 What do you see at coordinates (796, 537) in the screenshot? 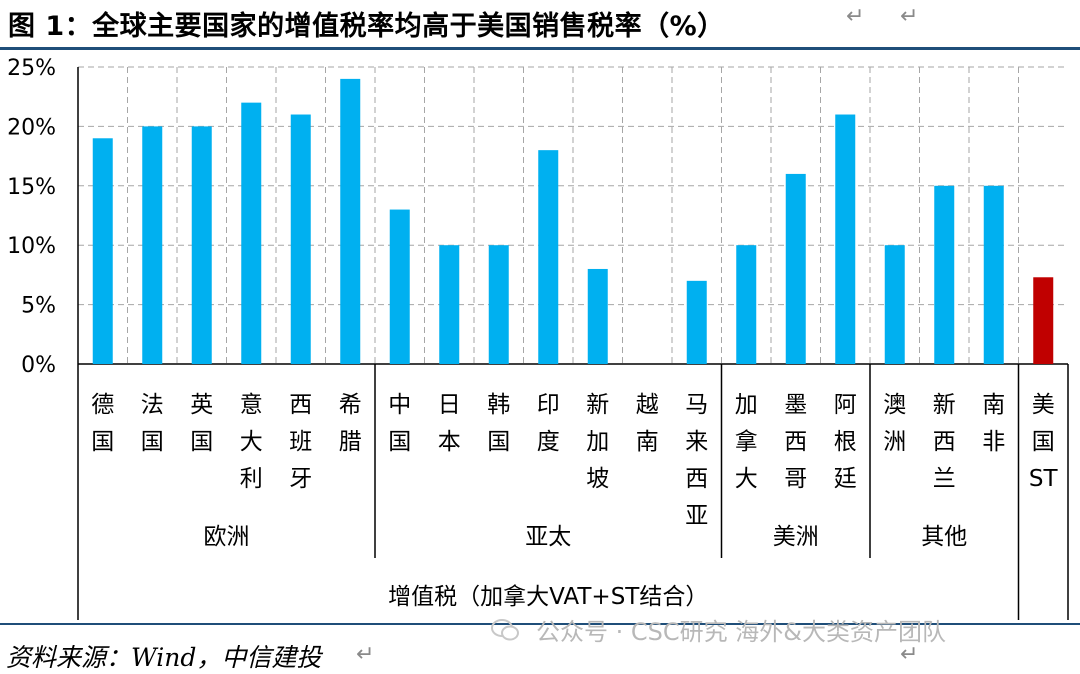
I see `group-label: 美洲` at bounding box center [796, 537].